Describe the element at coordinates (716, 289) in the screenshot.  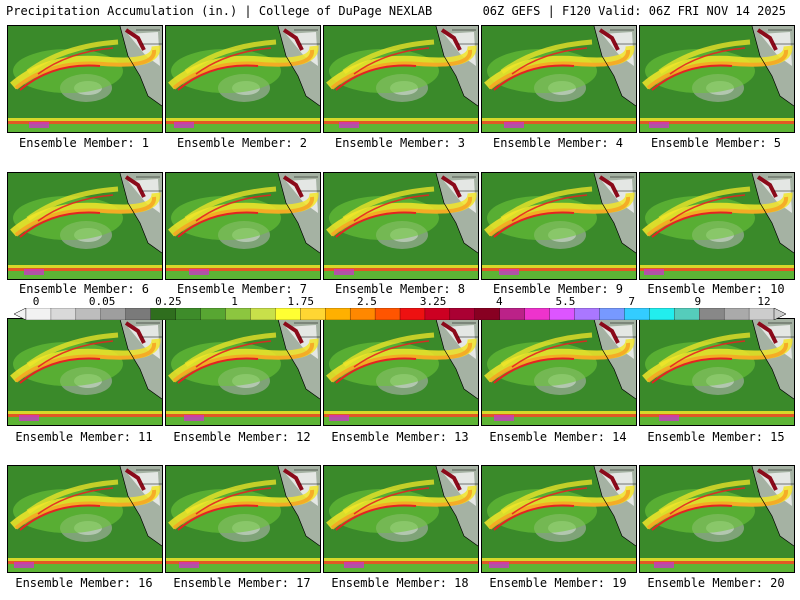
I see `ensemble-member-label: Ensemble Member: 10` at that location.